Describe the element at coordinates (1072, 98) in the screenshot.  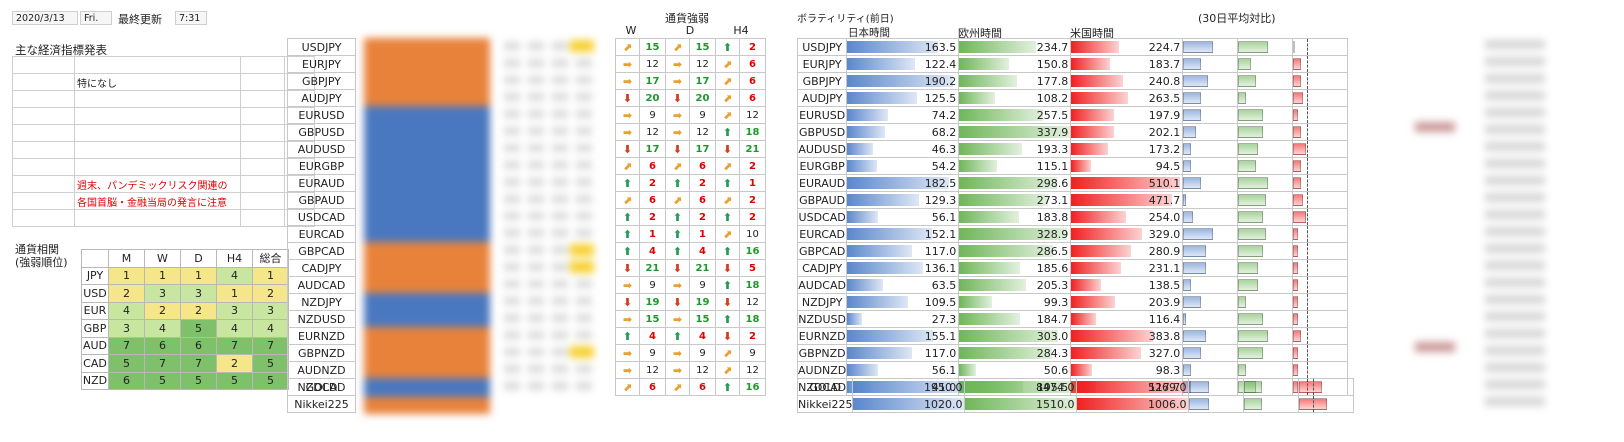
I see `volatility-row: AUDJPY 125.5 108.2 263.5` at that location.